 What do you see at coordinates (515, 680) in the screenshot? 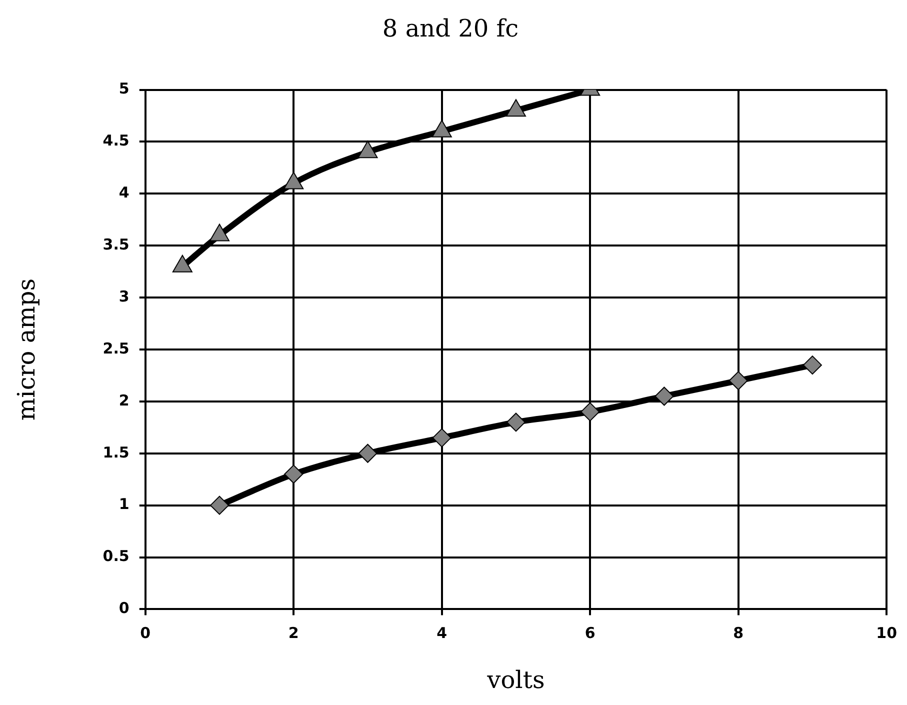
I see `x-axis-title: volts` at bounding box center [515, 680].